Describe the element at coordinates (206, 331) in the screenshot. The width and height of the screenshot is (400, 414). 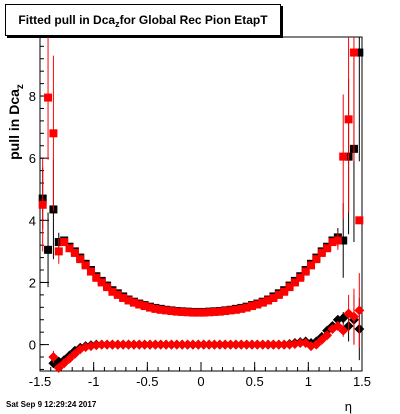
I see `series-diamond-black` at that location.